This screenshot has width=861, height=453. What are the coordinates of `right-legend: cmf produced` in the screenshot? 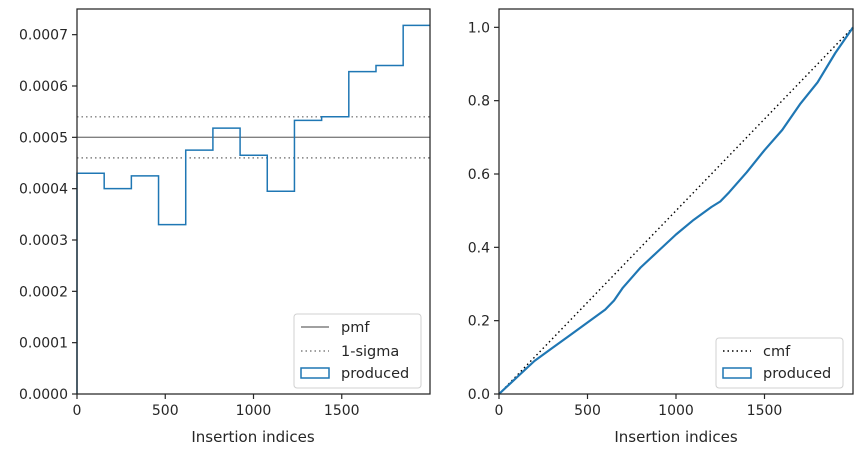 It's located at (779, 363).